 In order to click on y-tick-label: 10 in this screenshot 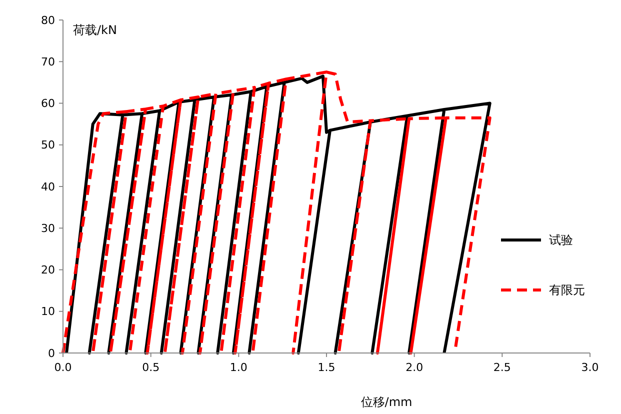, I will do `click(48, 311)`.